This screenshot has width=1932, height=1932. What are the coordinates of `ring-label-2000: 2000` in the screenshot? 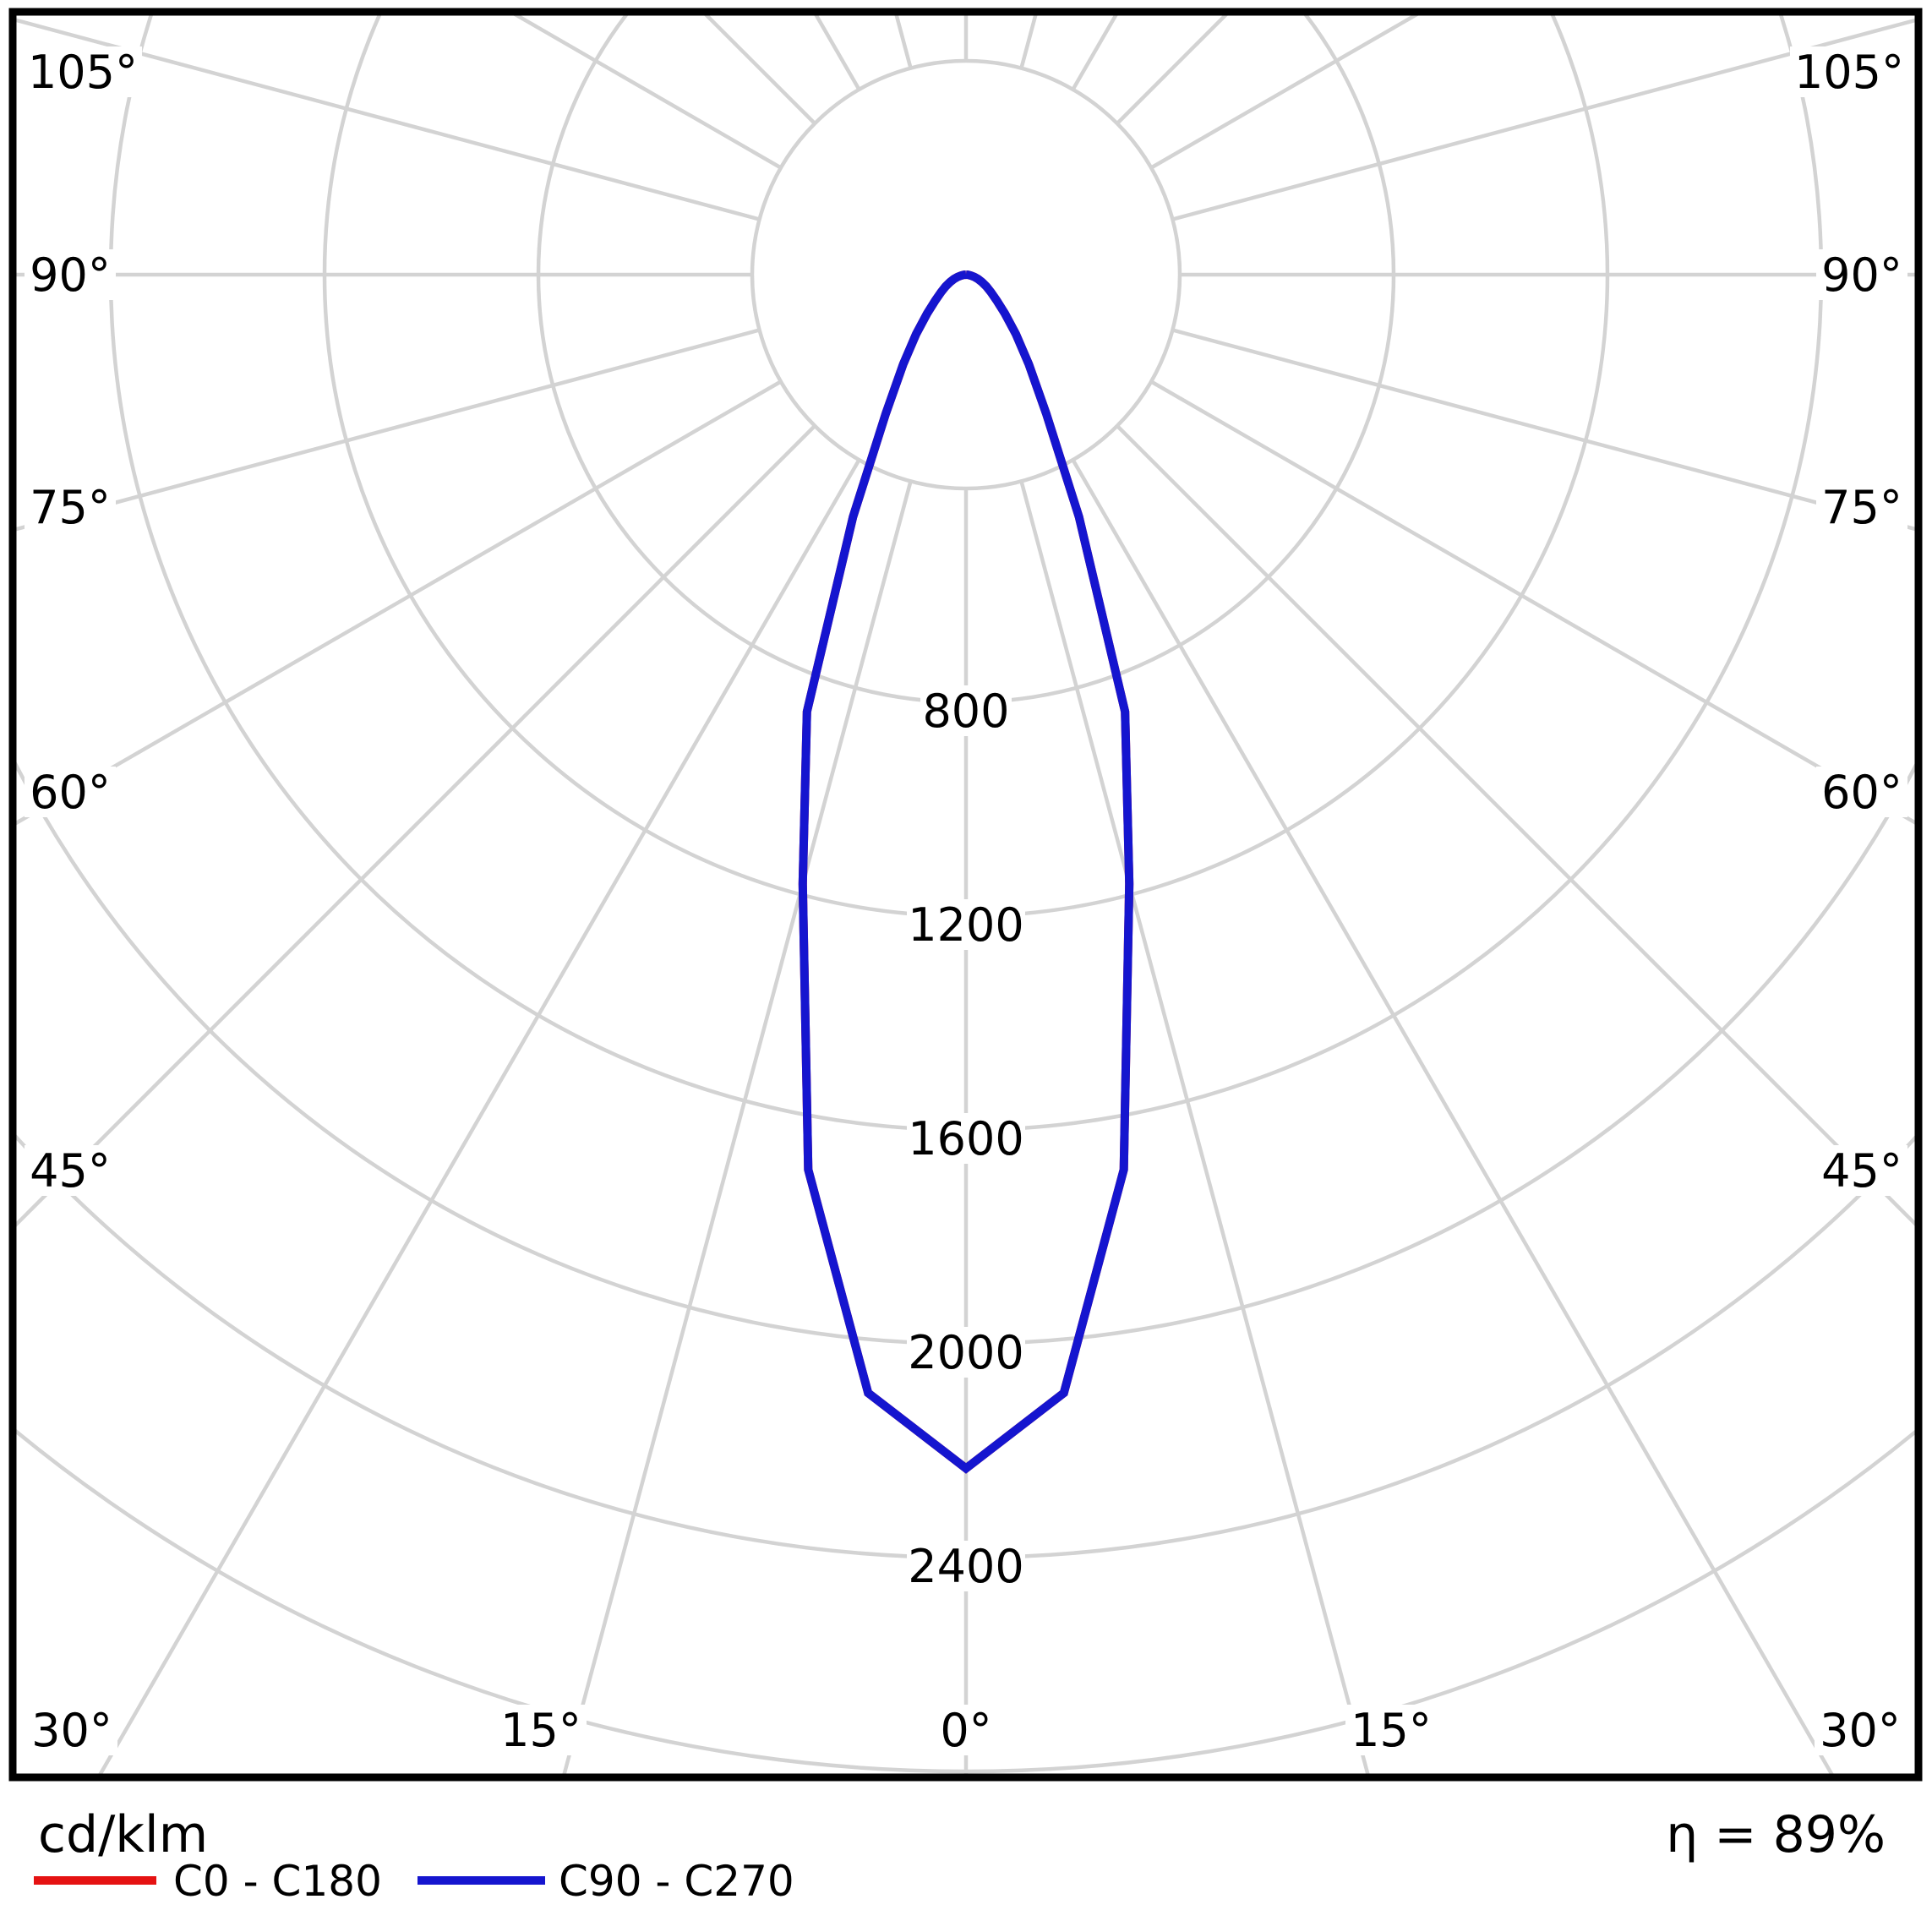 It's located at (965, 1352).